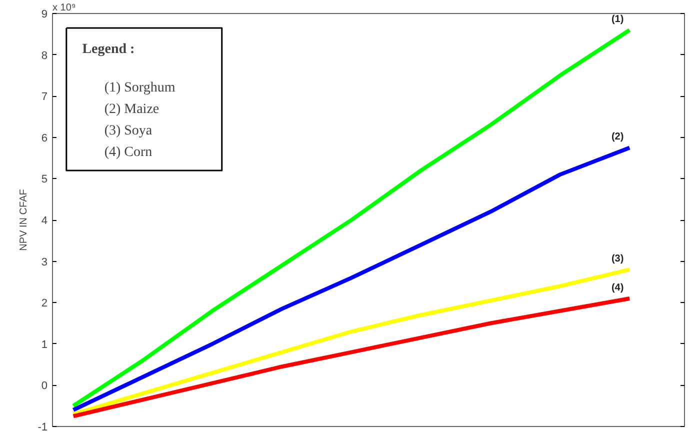 The image size is (690, 434). Describe the element at coordinates (128, 130) in the screenshot. I see `annotation: (3) Soya` at that location.